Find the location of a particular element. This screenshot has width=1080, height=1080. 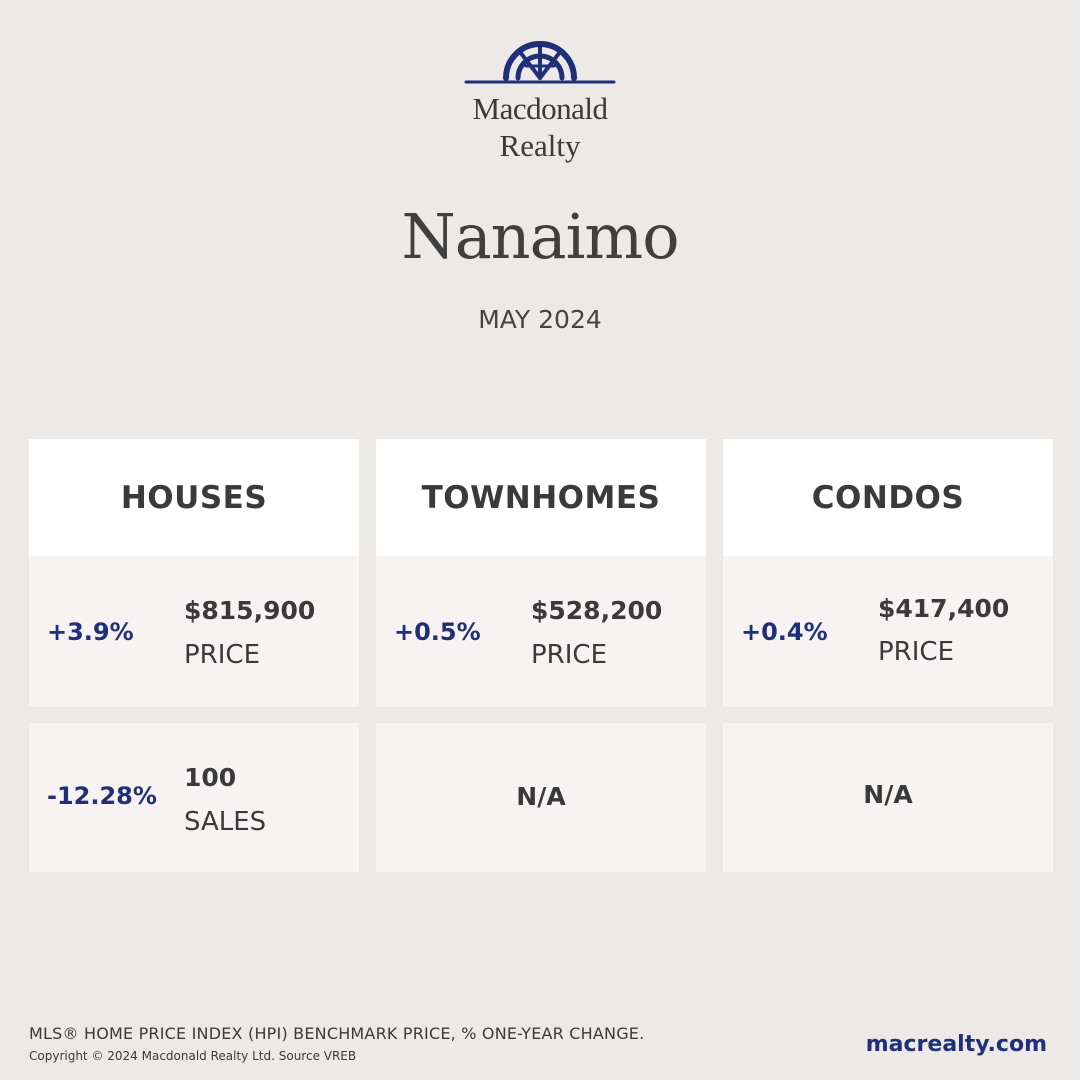

report-period: MAY 2024 is located at coordinates (540, 319).